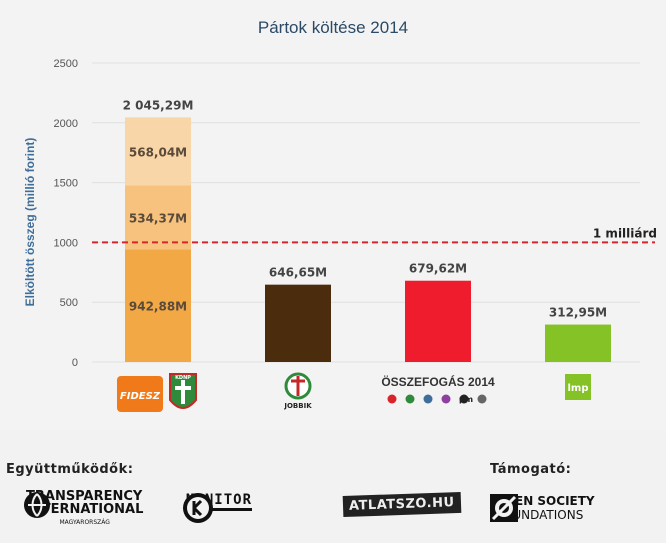 Image resolution: width=666 pixels, height=543 pixels. What do you see at coordinates (217, 507) in the screenshot?
I see `kmonitor-logo: MONITOR` at bounding box center [217, 507].